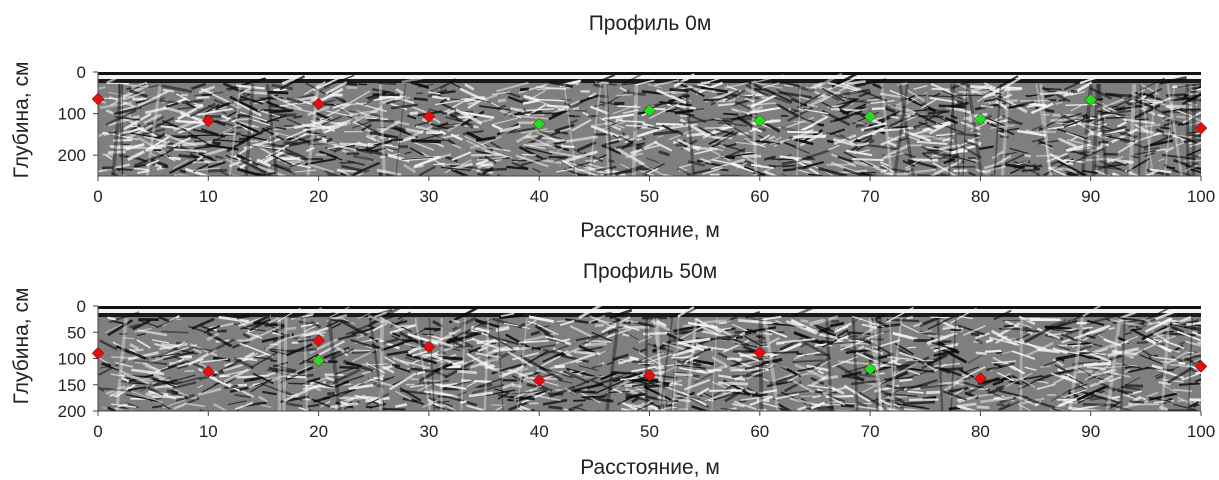  What do you see at coordinates (650, 23) in the screenshot?
I see `chart-title: Профиль 0м` at bounding box center [650, 23].